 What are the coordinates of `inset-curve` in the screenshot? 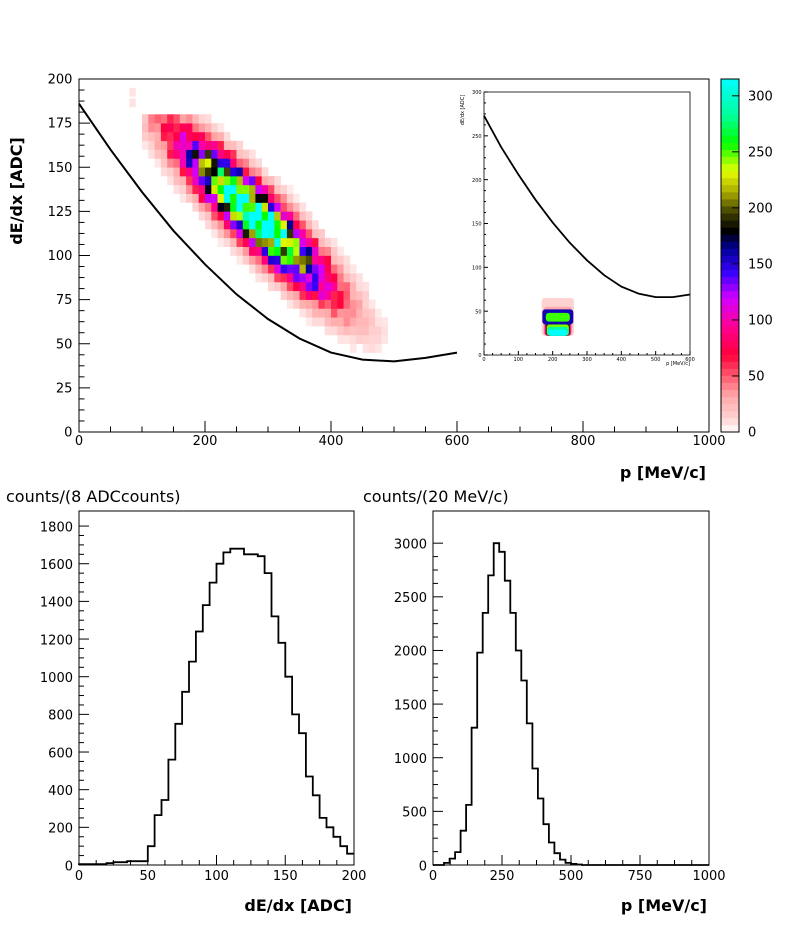 It's located at (587, 206).